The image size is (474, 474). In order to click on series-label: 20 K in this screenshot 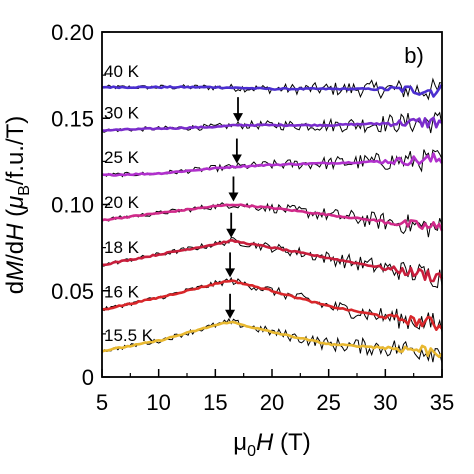, I will do `click(122, 202)`.